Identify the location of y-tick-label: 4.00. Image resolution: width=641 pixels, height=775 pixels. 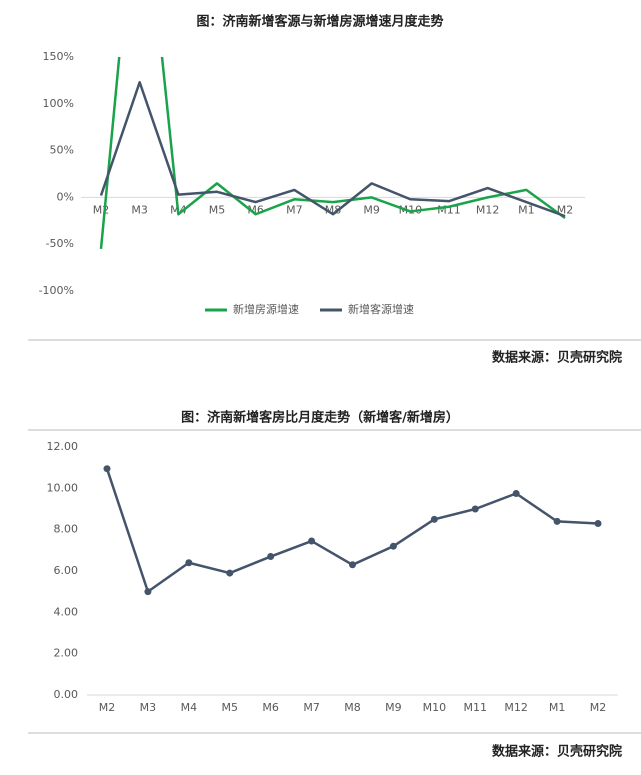
(66, 611).